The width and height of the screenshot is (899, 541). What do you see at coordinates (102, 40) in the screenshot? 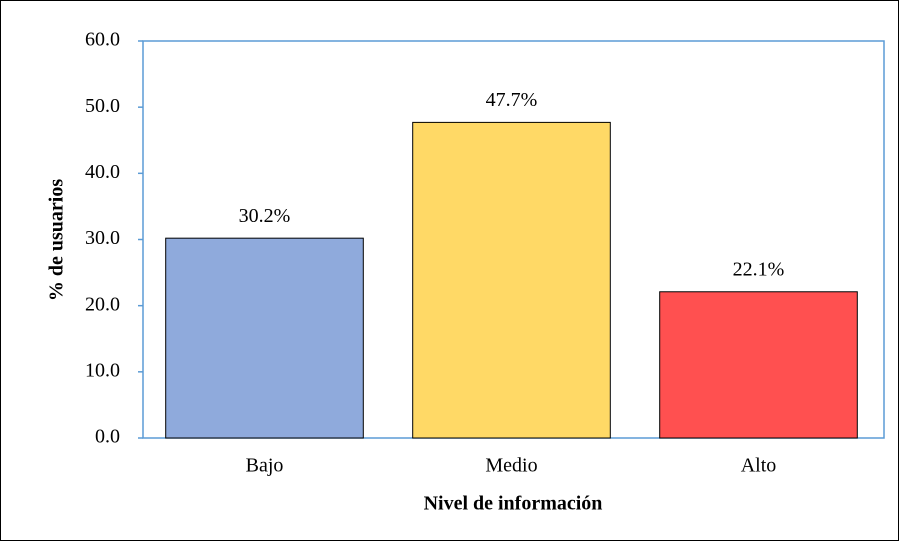
I see `y-tick-label: 60.0` at bounding box center [102, 40].